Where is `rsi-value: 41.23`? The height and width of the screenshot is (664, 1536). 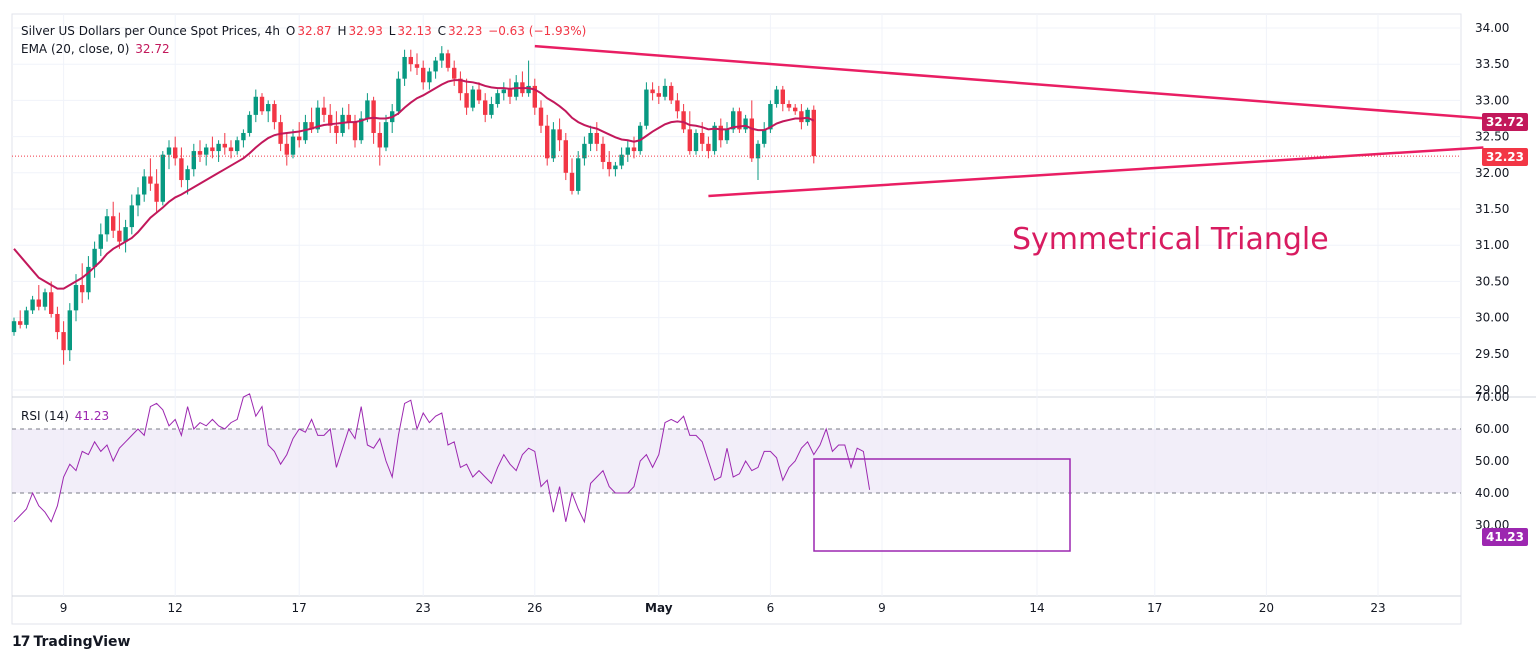 rsi-value: 41.23 is located at coordinates (92, 416).